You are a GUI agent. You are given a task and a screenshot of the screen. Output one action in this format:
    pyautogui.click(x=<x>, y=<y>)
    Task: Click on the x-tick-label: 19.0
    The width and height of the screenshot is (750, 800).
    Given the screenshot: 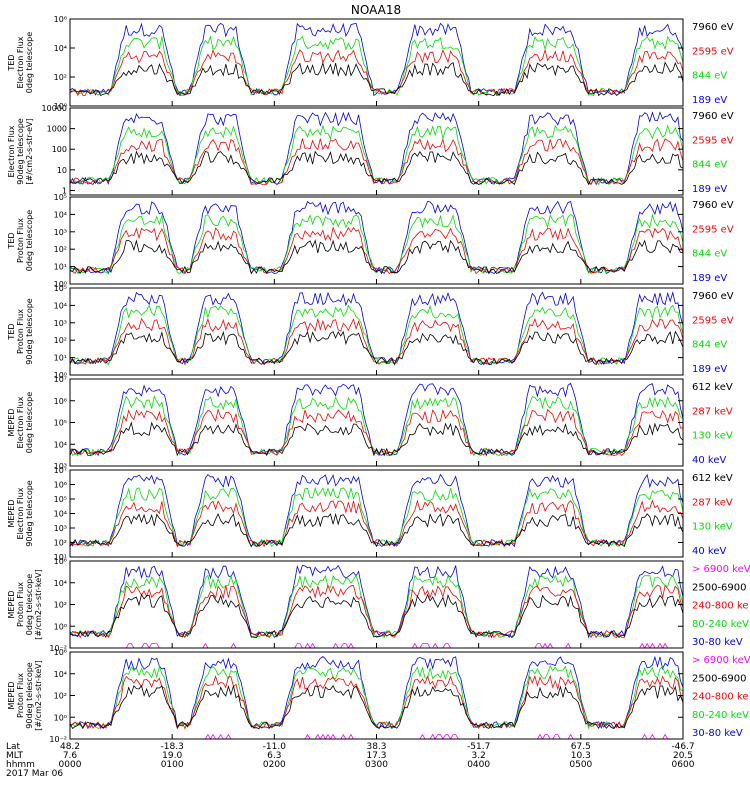 What is the action you would take?
    pyautogui.click(x=172, y=756)
    